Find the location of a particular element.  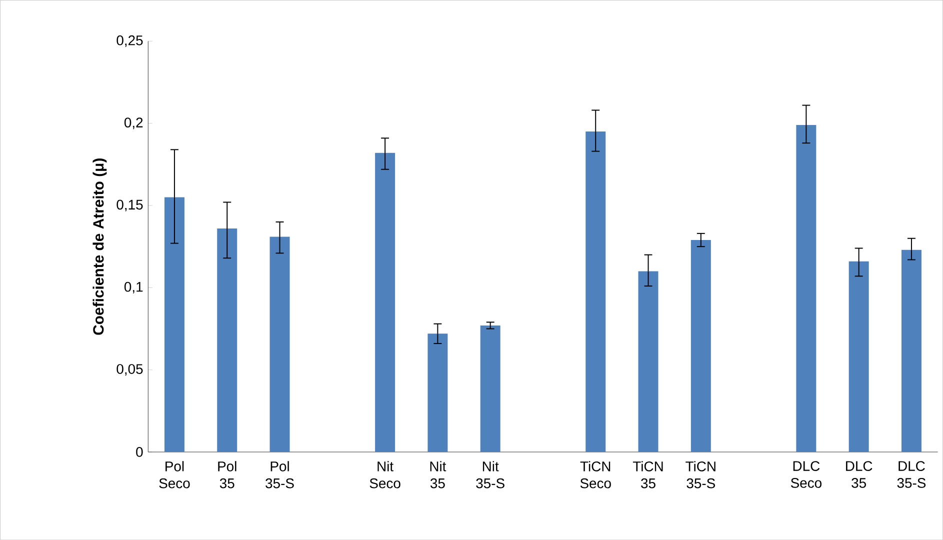

x-tick-label: Pol Seco is located at coordinates (174, 474).